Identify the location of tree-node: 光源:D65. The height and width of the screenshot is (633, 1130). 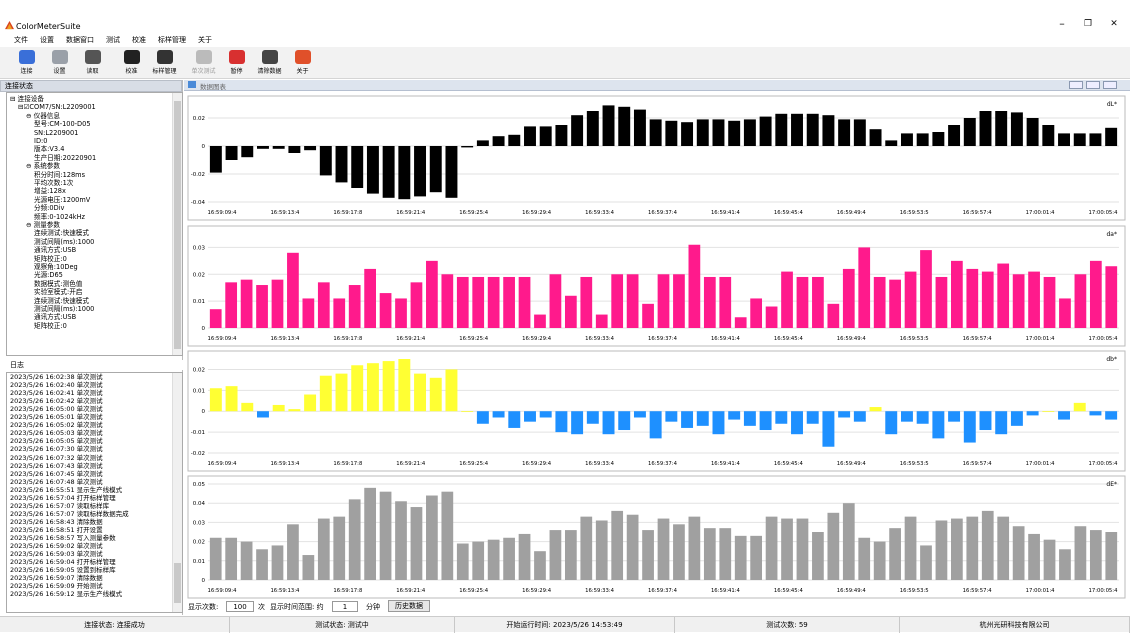
(48, 275).